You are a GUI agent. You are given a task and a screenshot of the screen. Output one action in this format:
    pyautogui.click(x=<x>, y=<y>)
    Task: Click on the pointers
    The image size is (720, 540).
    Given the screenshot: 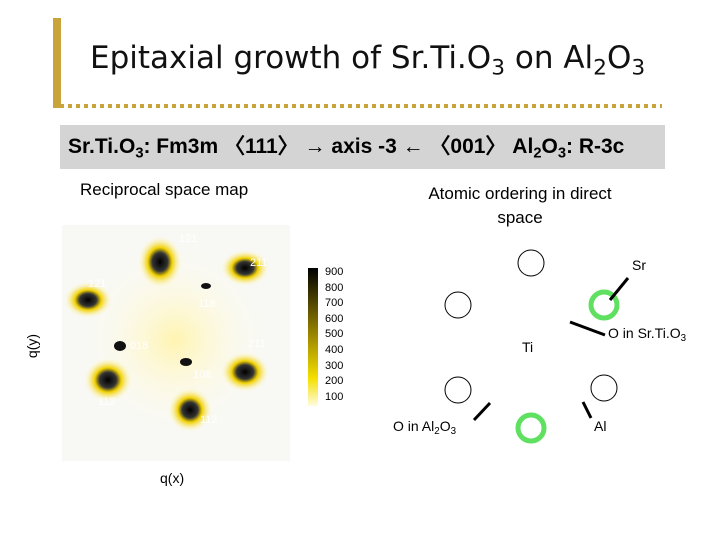 What is the action you would take?
    pyautogui.click(x=551, y=349)
    